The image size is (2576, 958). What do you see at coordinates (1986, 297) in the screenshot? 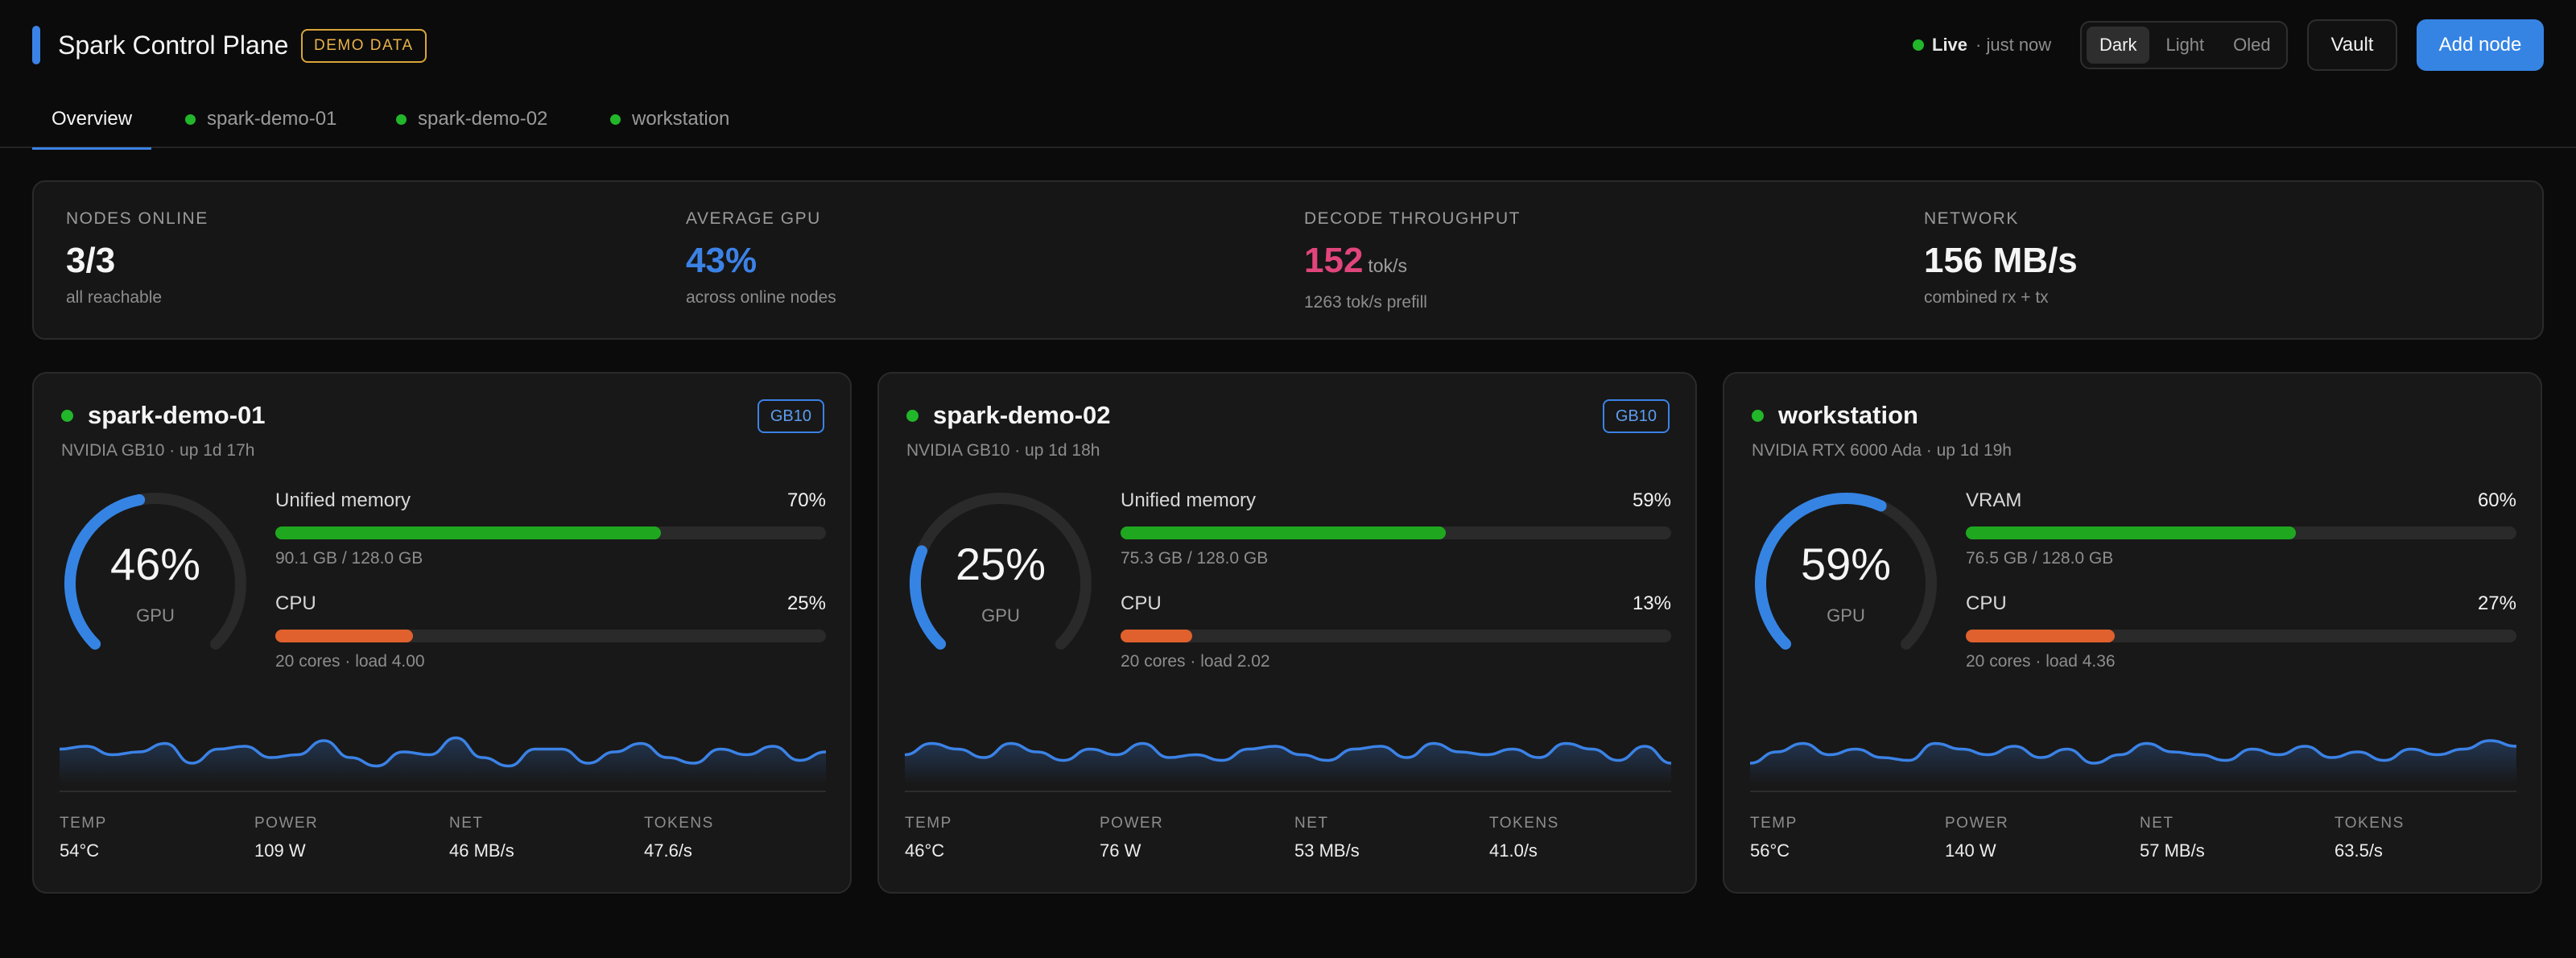
I see `stat-sub: combined rx + tx` at bounding box center [1986, 297].